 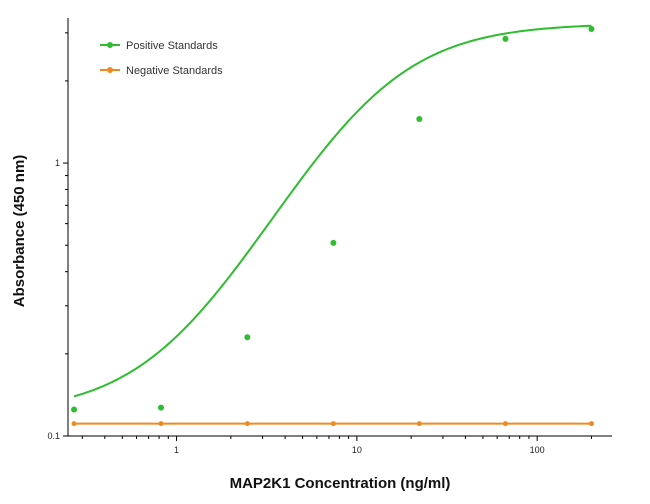 What do you see at coordinates (53, 436) in the screenshot?
I see `y-tick-label: 0.1` at bounding box center [53, 436].